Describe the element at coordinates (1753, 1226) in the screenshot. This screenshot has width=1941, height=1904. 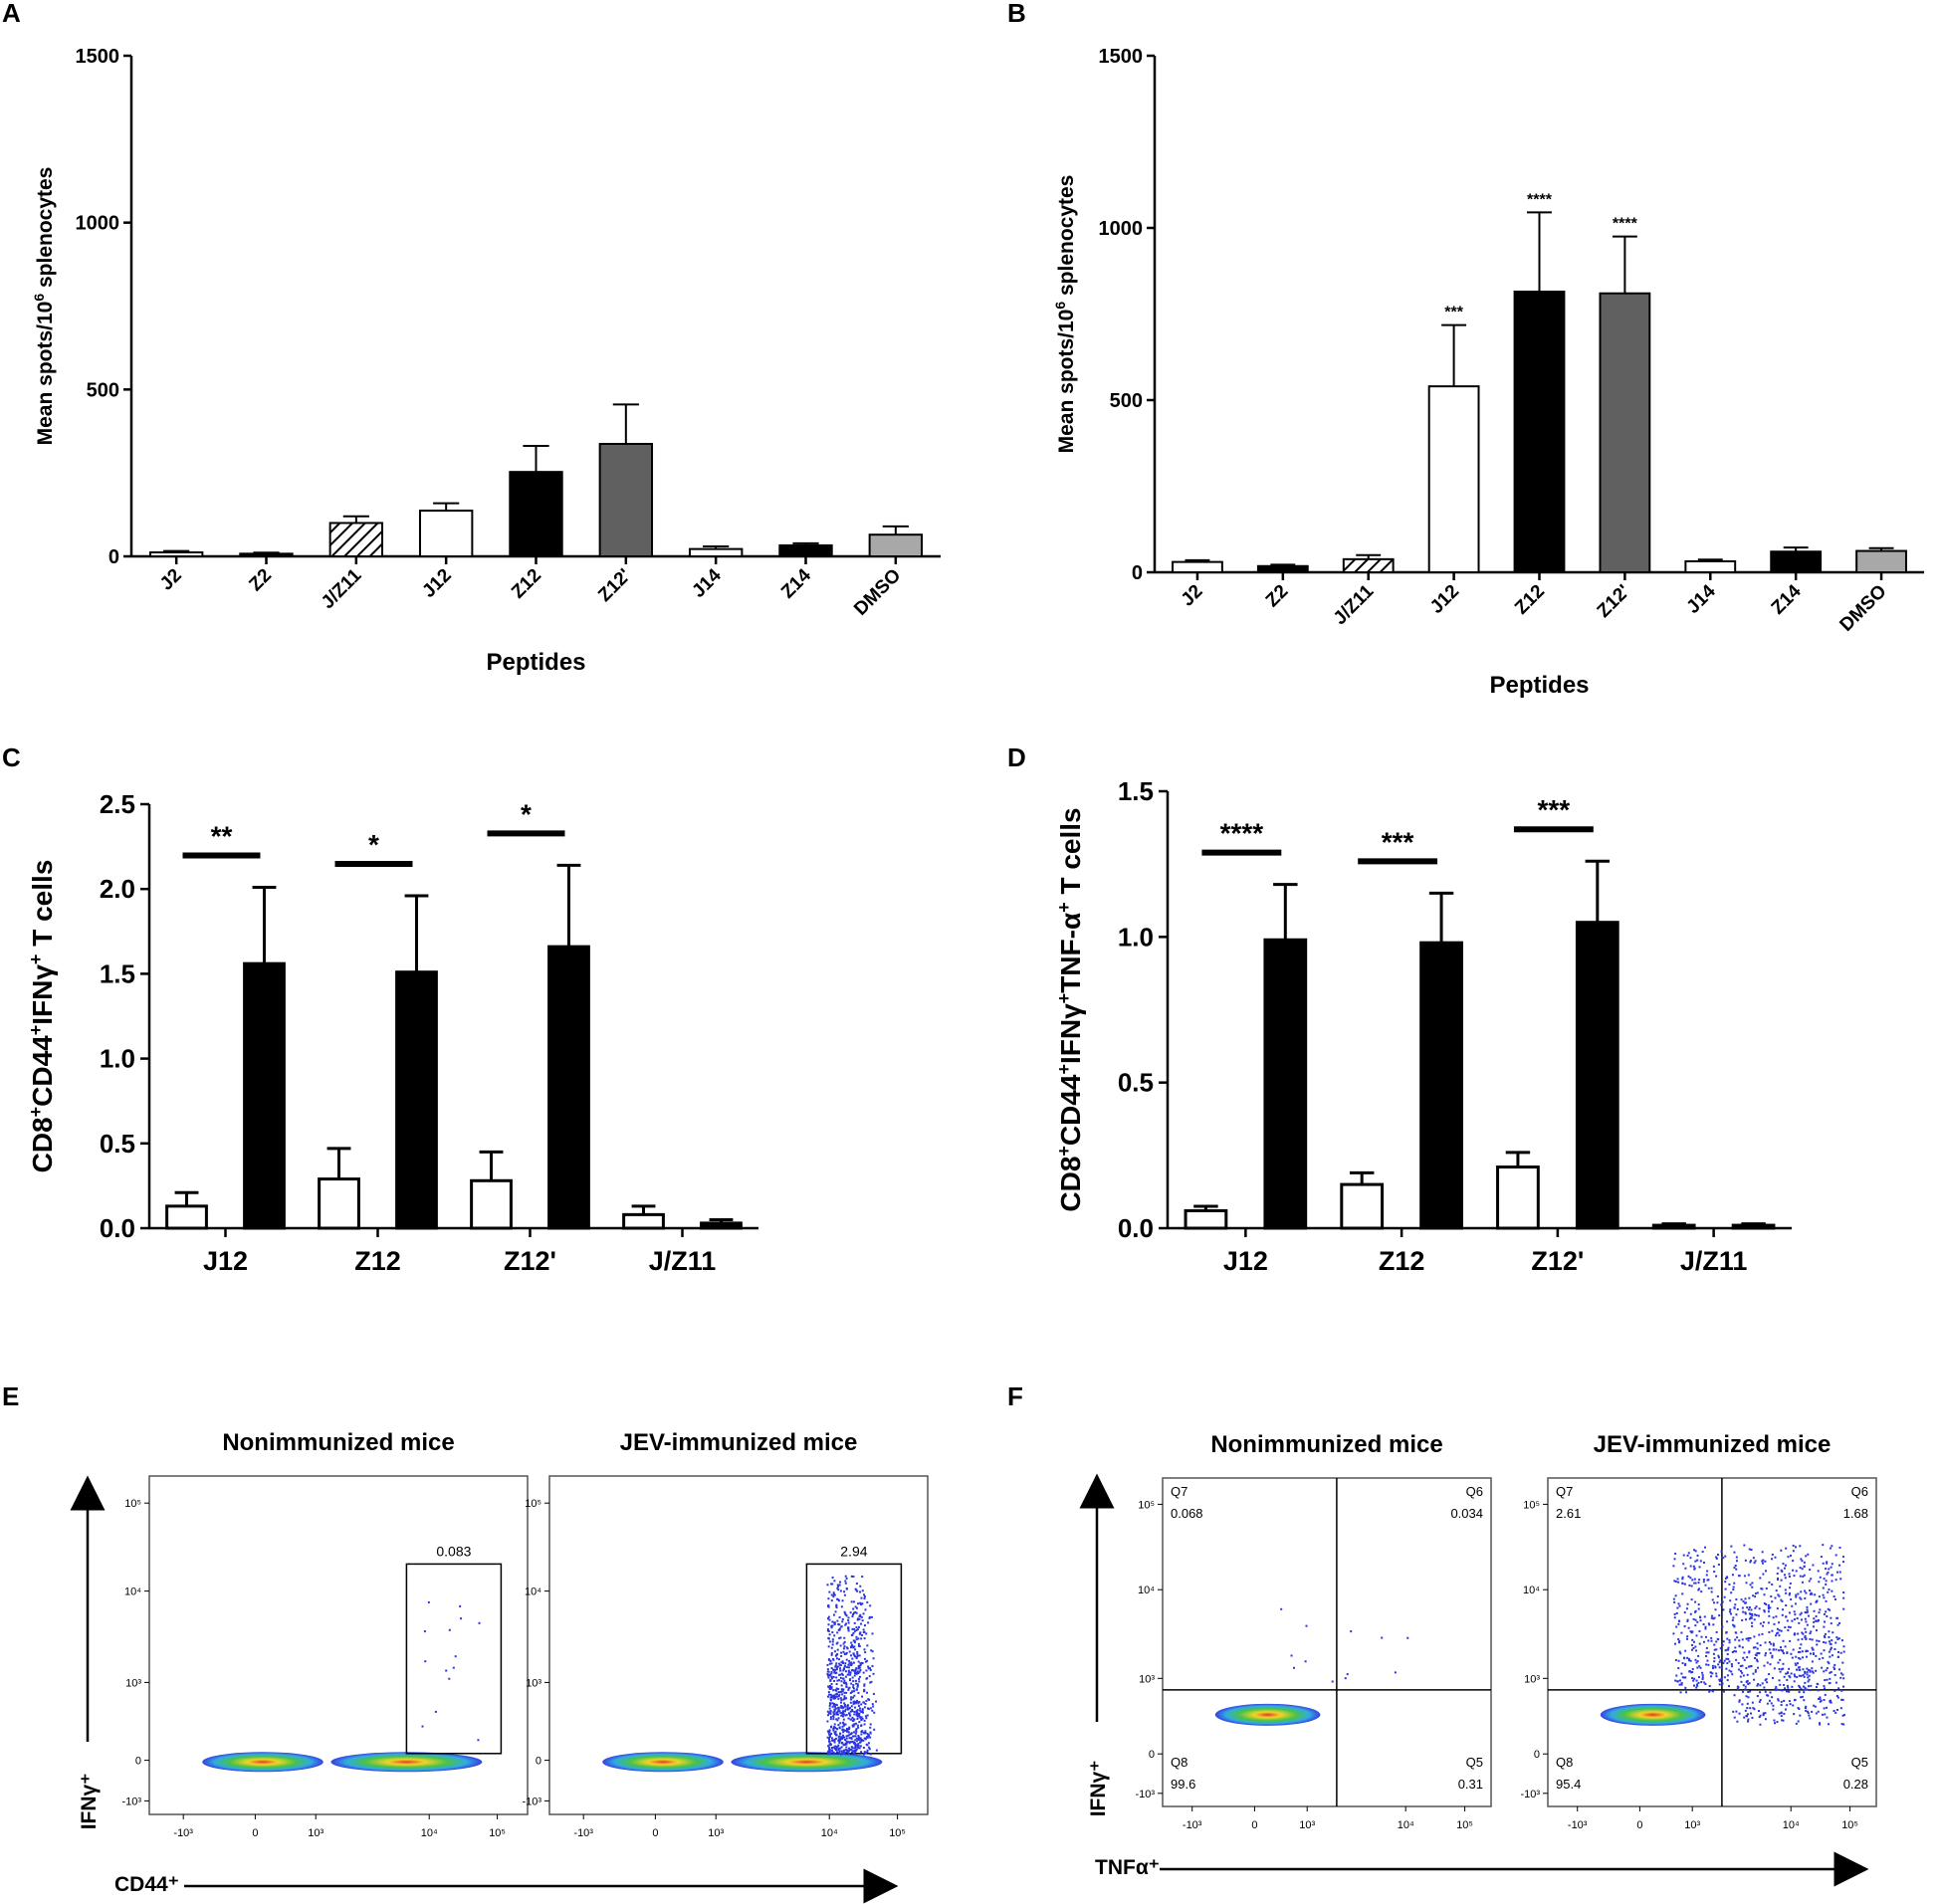
I see `bar-immunized` at that location.